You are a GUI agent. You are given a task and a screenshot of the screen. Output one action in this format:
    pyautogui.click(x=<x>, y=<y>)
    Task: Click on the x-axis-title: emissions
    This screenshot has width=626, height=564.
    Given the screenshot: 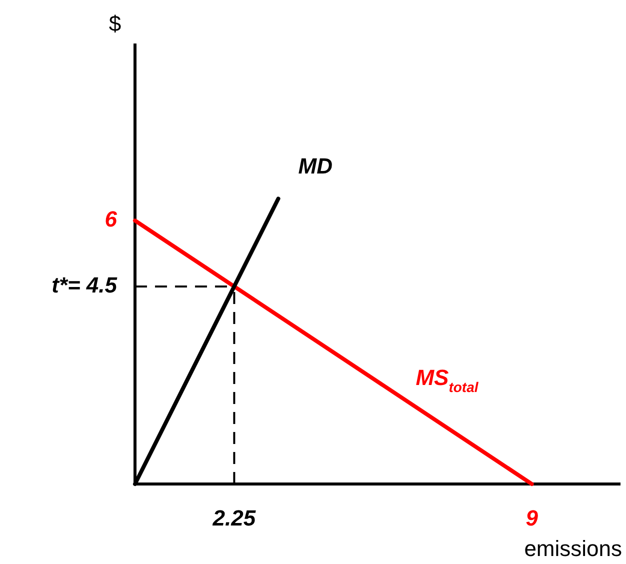 What is the action you would take?
    pyautogui.click(x=573, y=549)
    